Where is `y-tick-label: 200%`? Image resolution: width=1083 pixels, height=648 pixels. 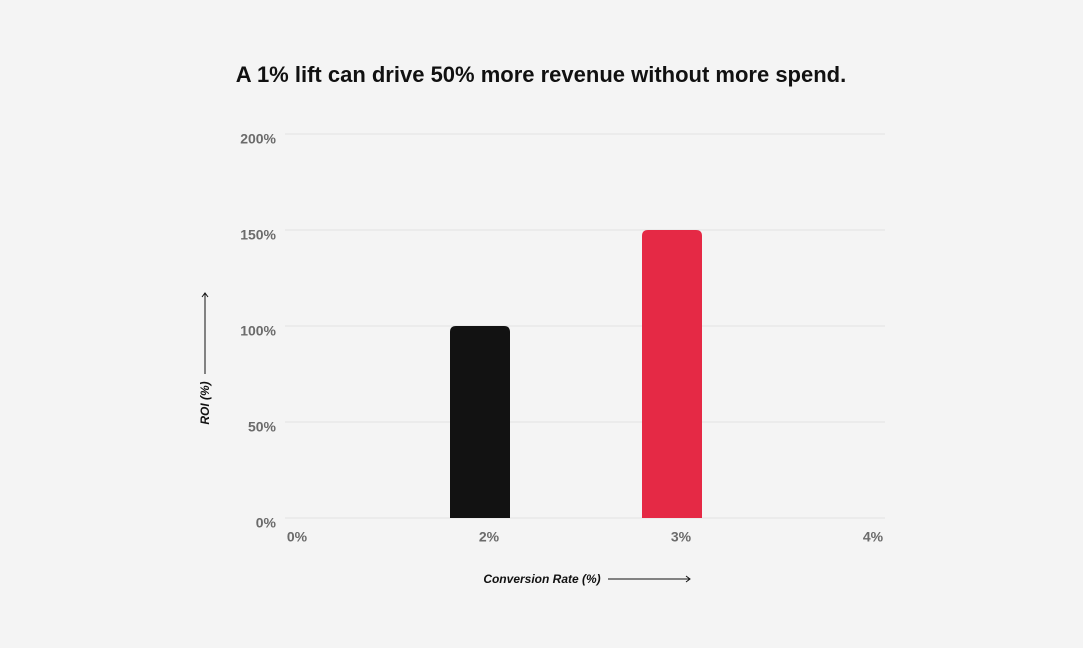
y-tick-label: 200% is located at coordinates (258, 139).